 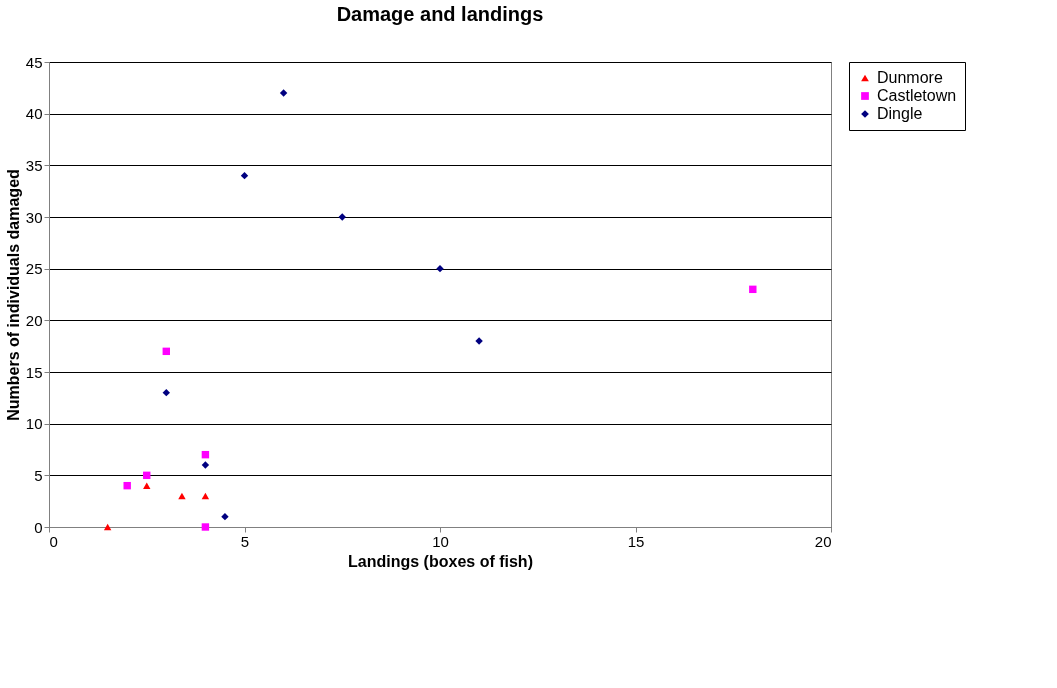 What do you see at coordinates (636, 541) in the screenshot?
I see `x-tick-label: 15` at bounding box center [636, 541].